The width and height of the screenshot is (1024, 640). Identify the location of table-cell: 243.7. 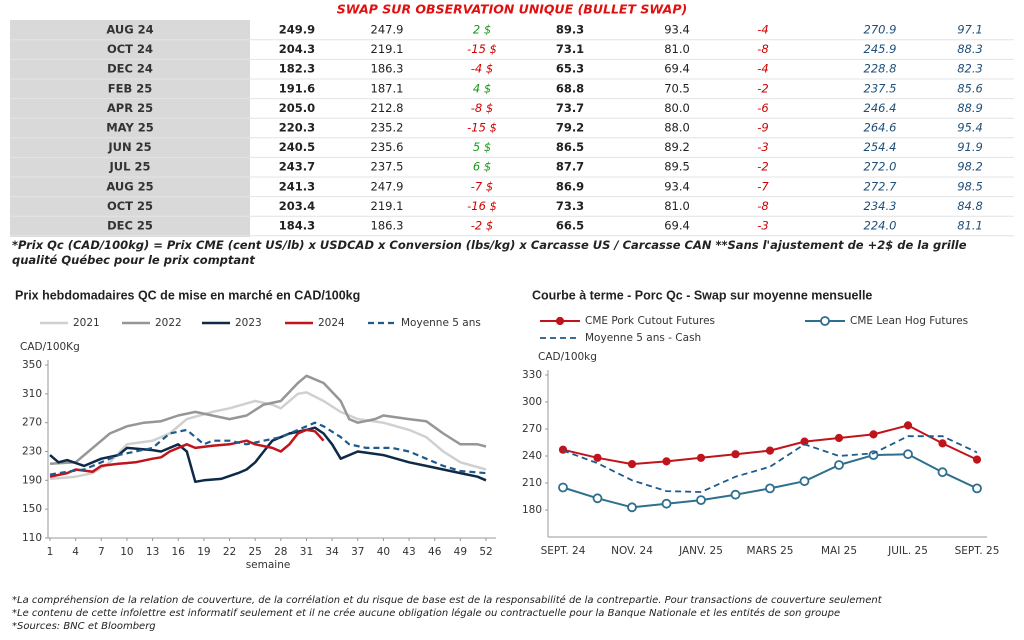
(297, 167).